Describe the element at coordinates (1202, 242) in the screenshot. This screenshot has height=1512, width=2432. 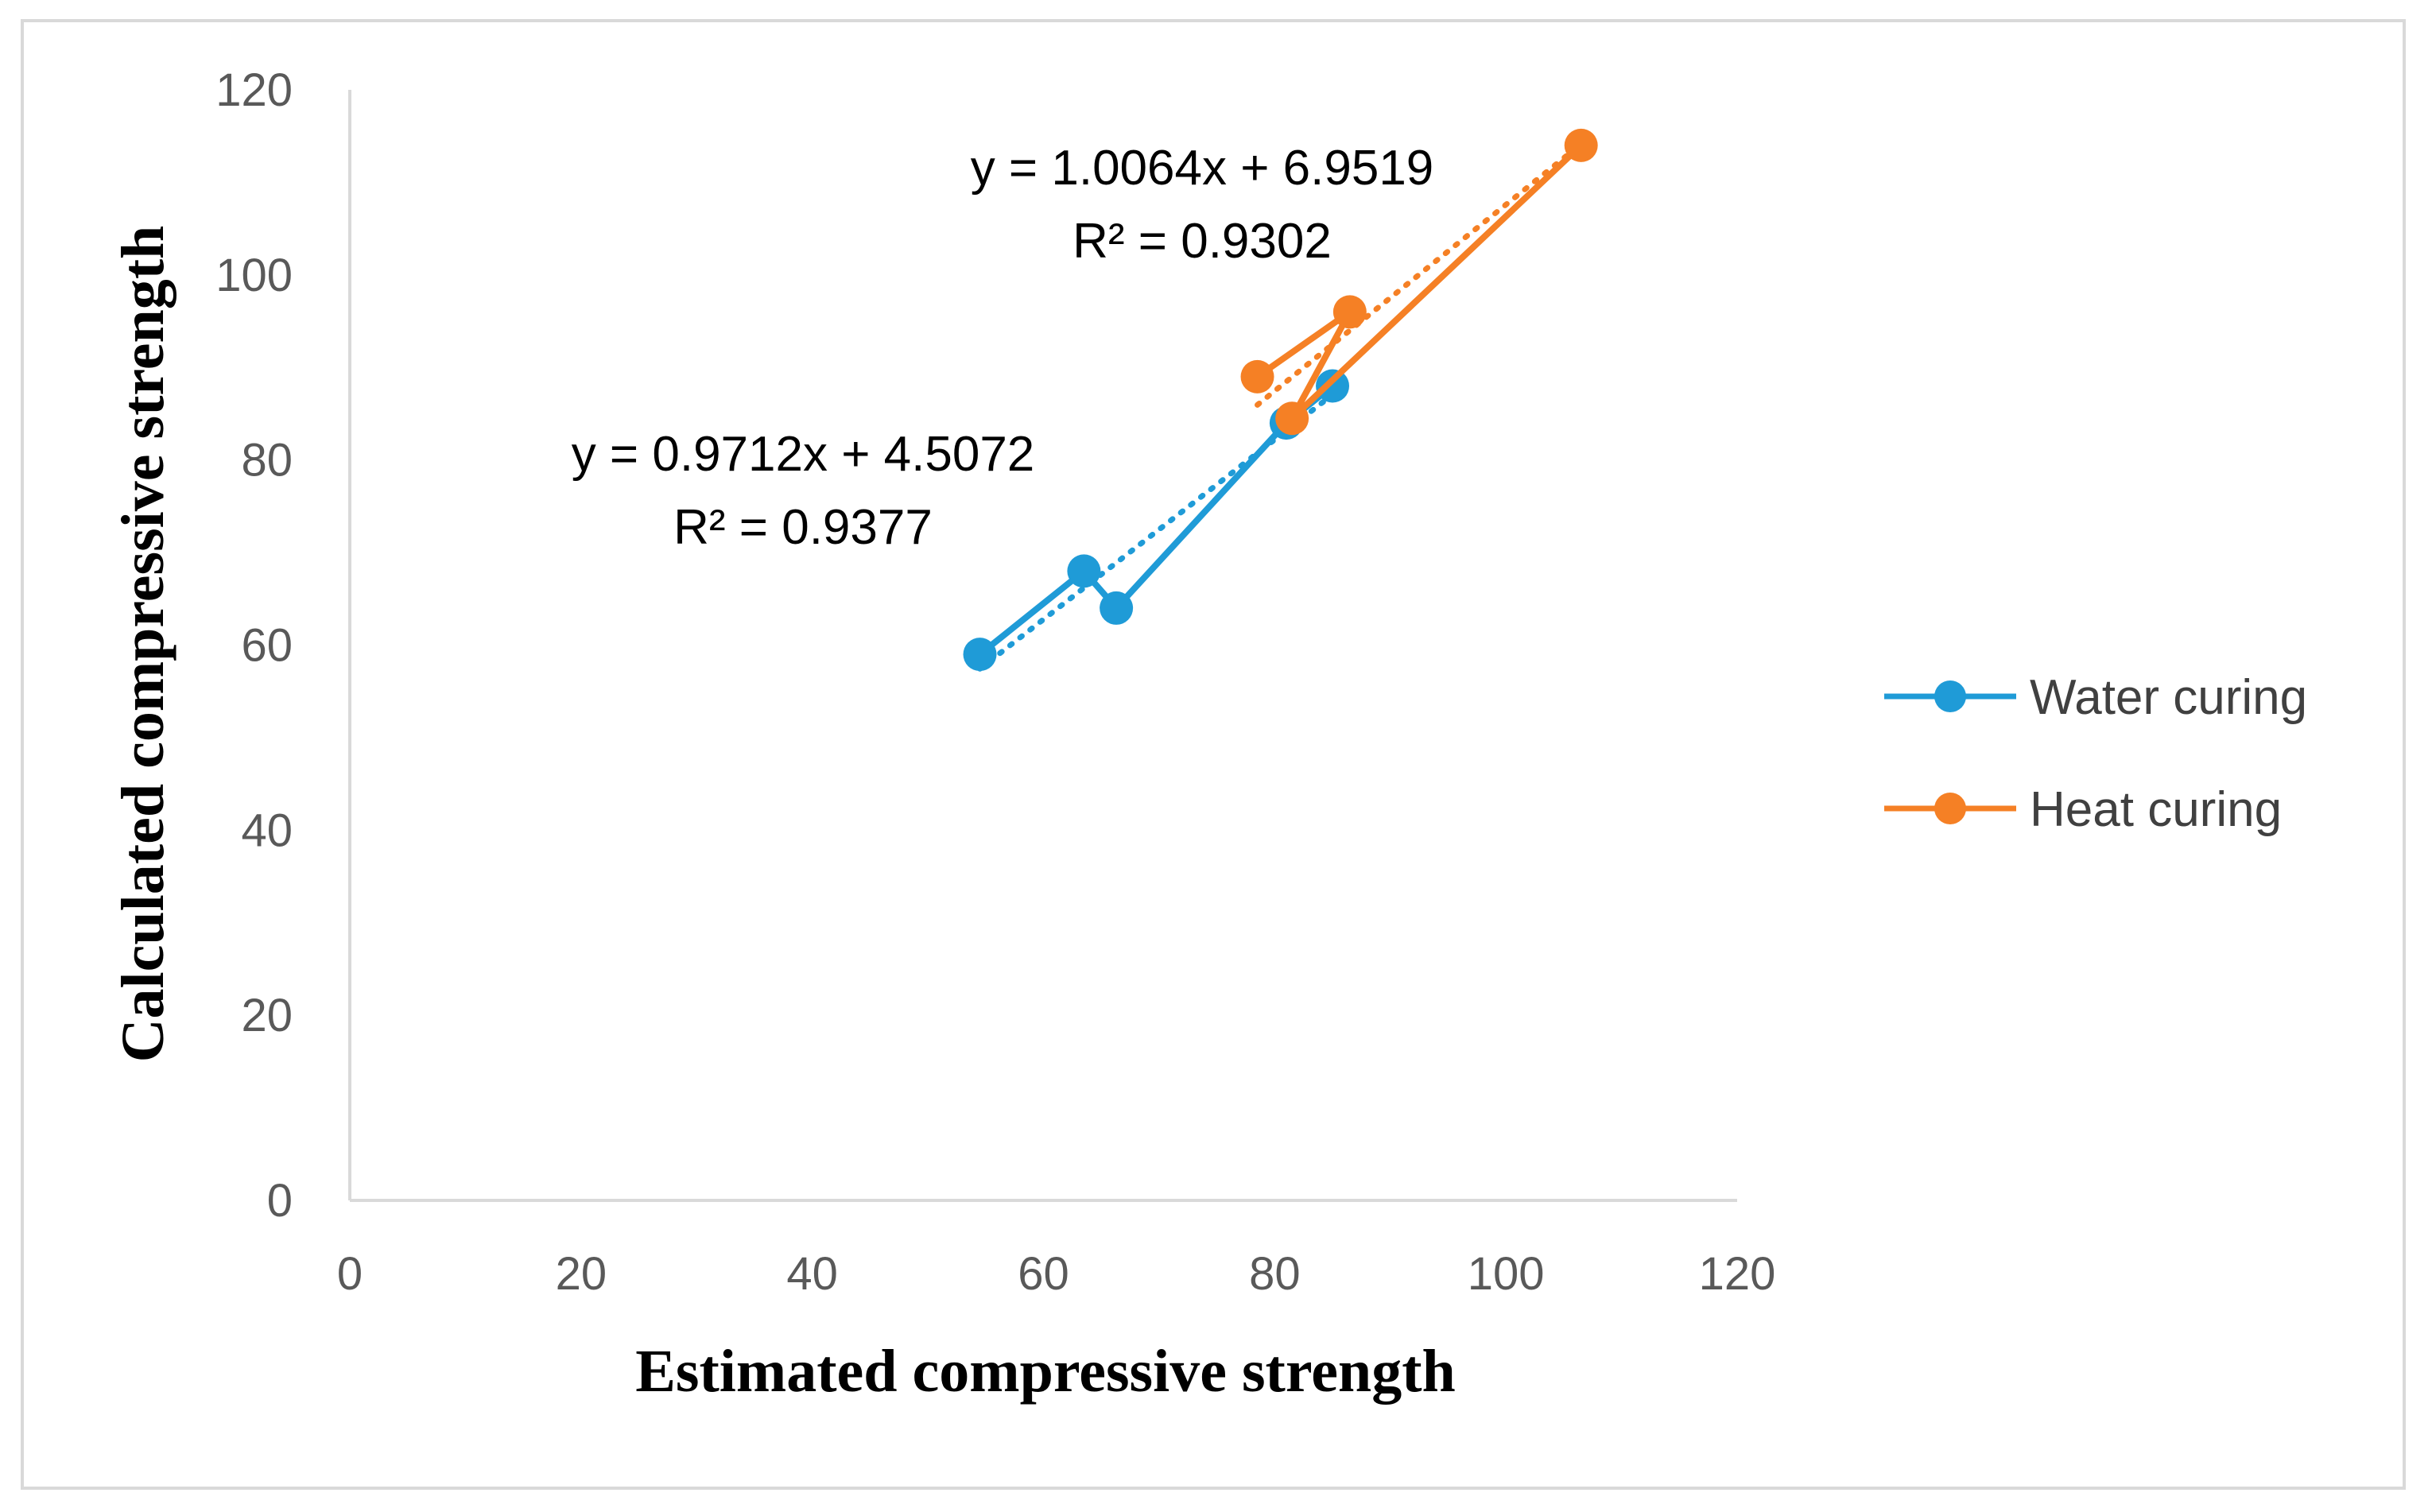
I see `heat-curing-r-squared: R² = 0.9302` at that location.